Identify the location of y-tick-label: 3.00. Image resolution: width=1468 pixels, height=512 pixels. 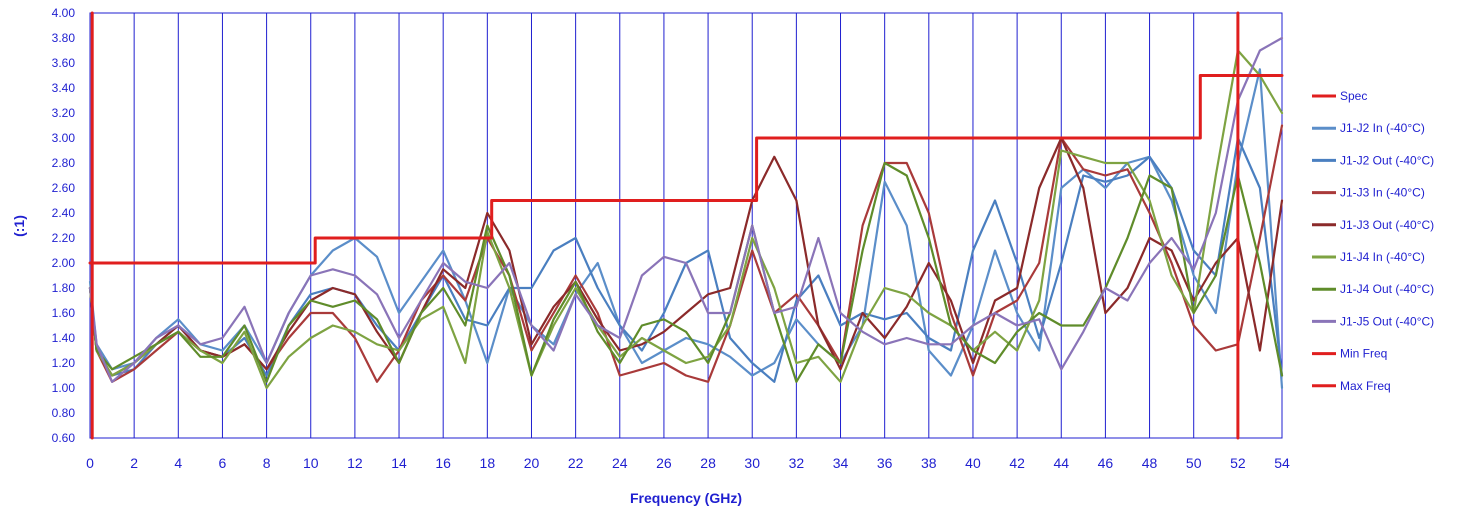
(64, 138).